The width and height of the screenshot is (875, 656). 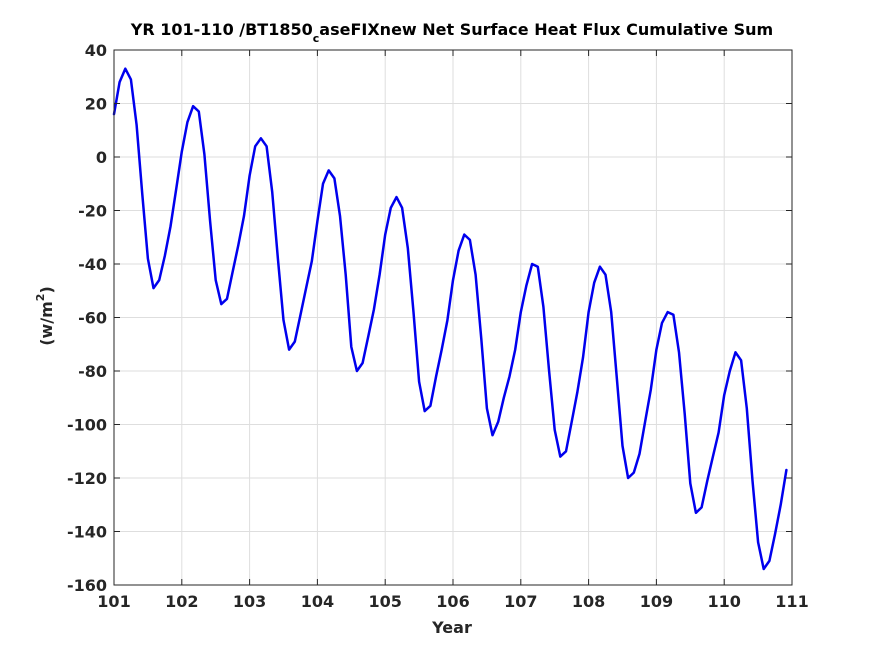 I want to click on x-axis-label: Year, so click(x=451, y=627).